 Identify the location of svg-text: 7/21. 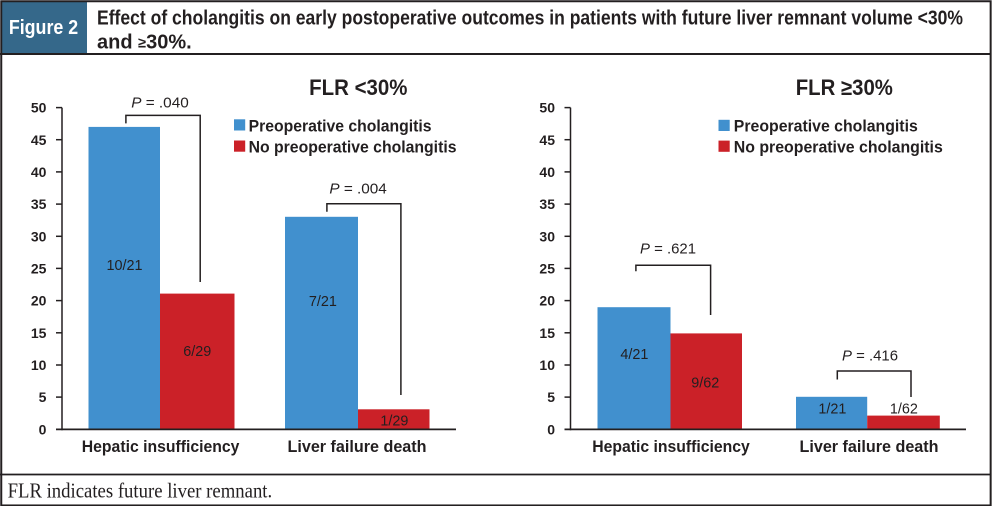
(323, 302).